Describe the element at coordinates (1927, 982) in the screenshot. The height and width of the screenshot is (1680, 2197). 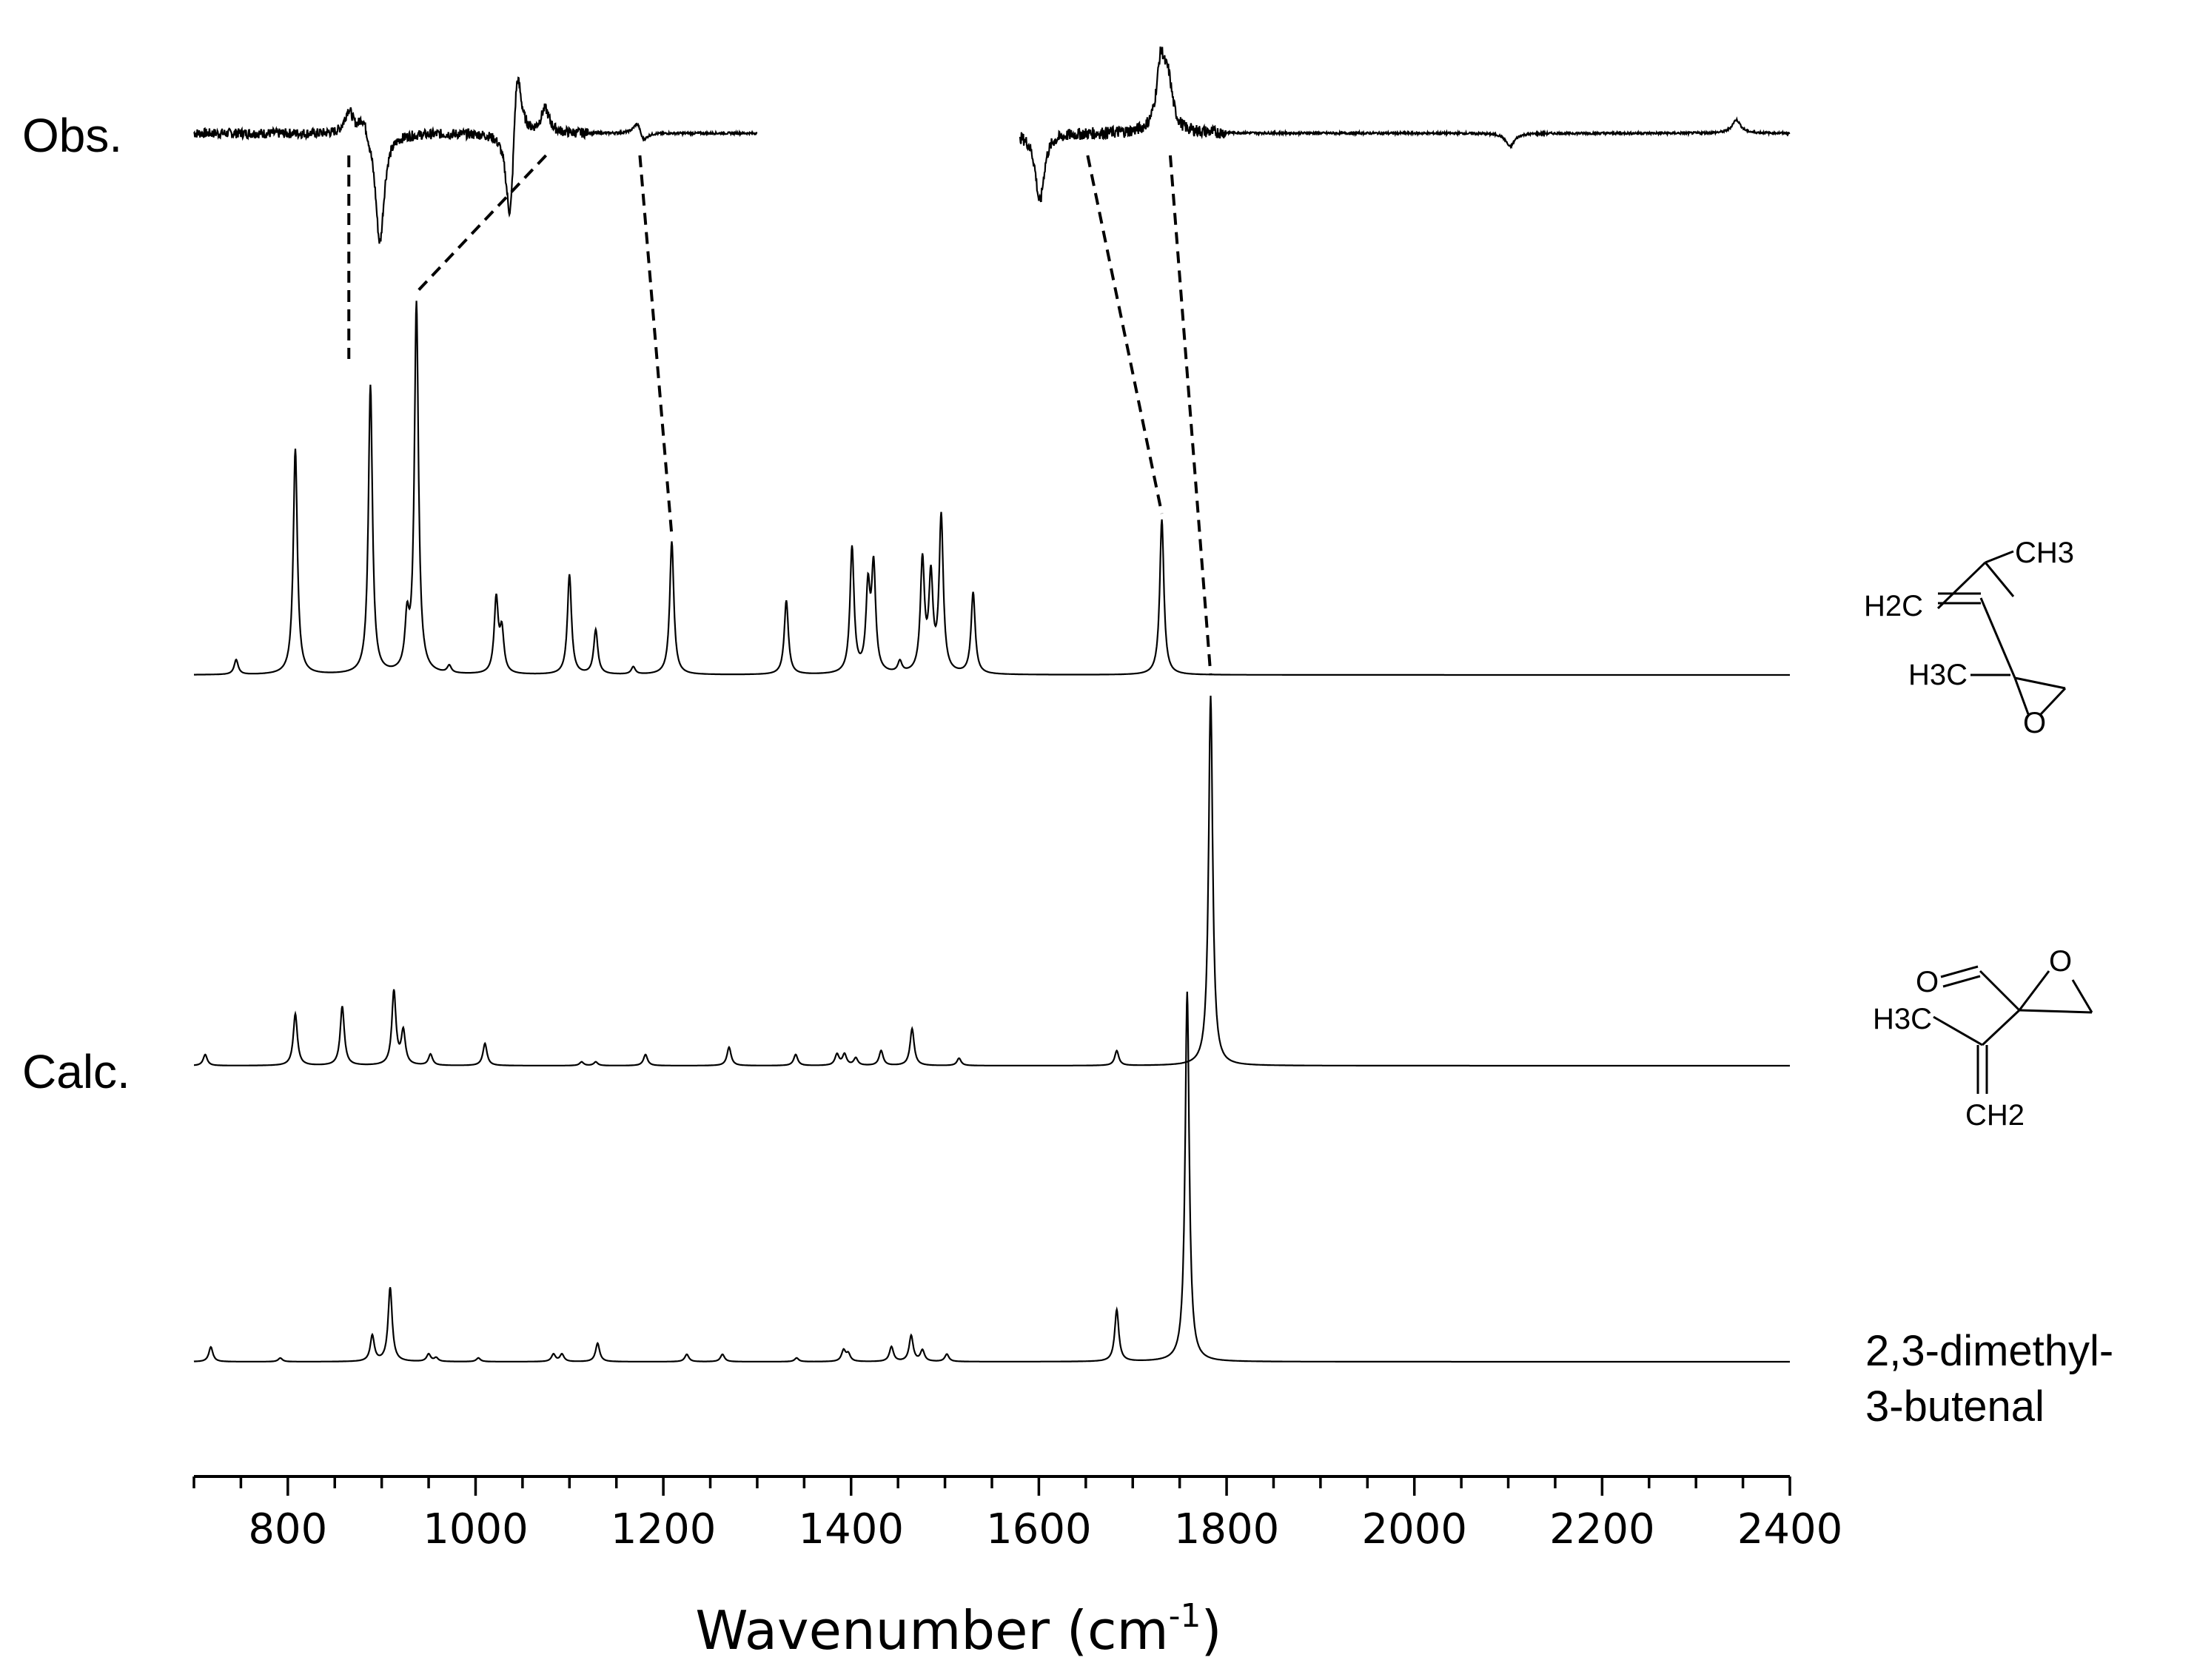
I see `structure2-carbonyl-oxygen: O` at that location.